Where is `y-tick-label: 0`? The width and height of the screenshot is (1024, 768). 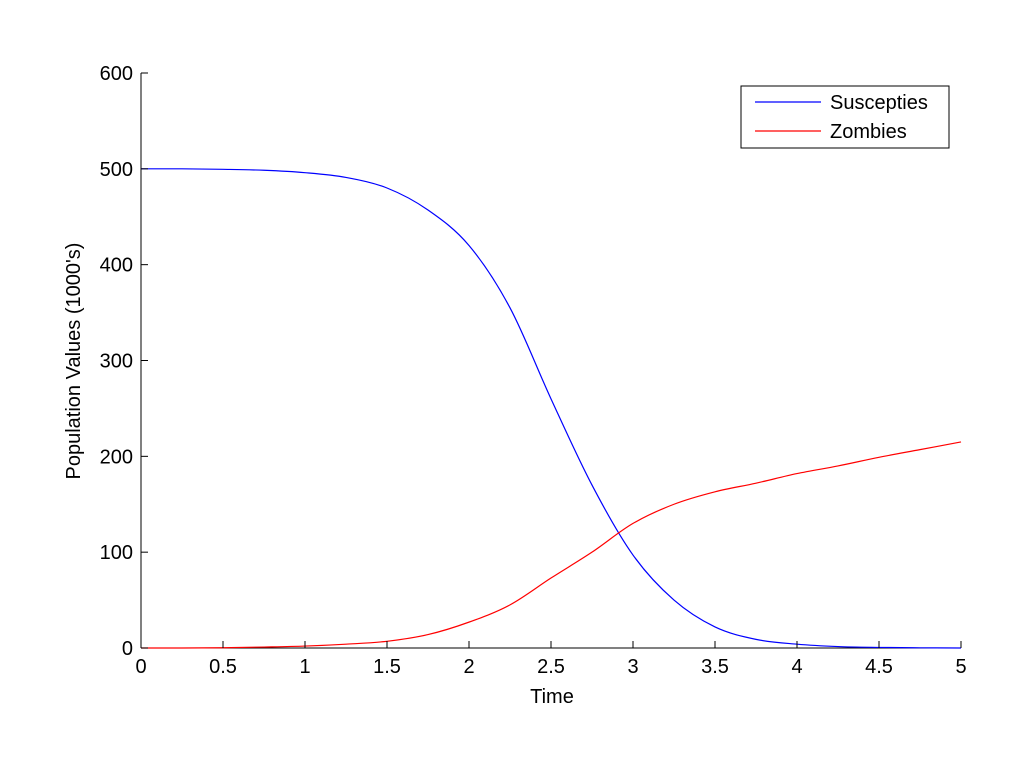
y-tick-label: 0 is located at coordinates (127, 649).